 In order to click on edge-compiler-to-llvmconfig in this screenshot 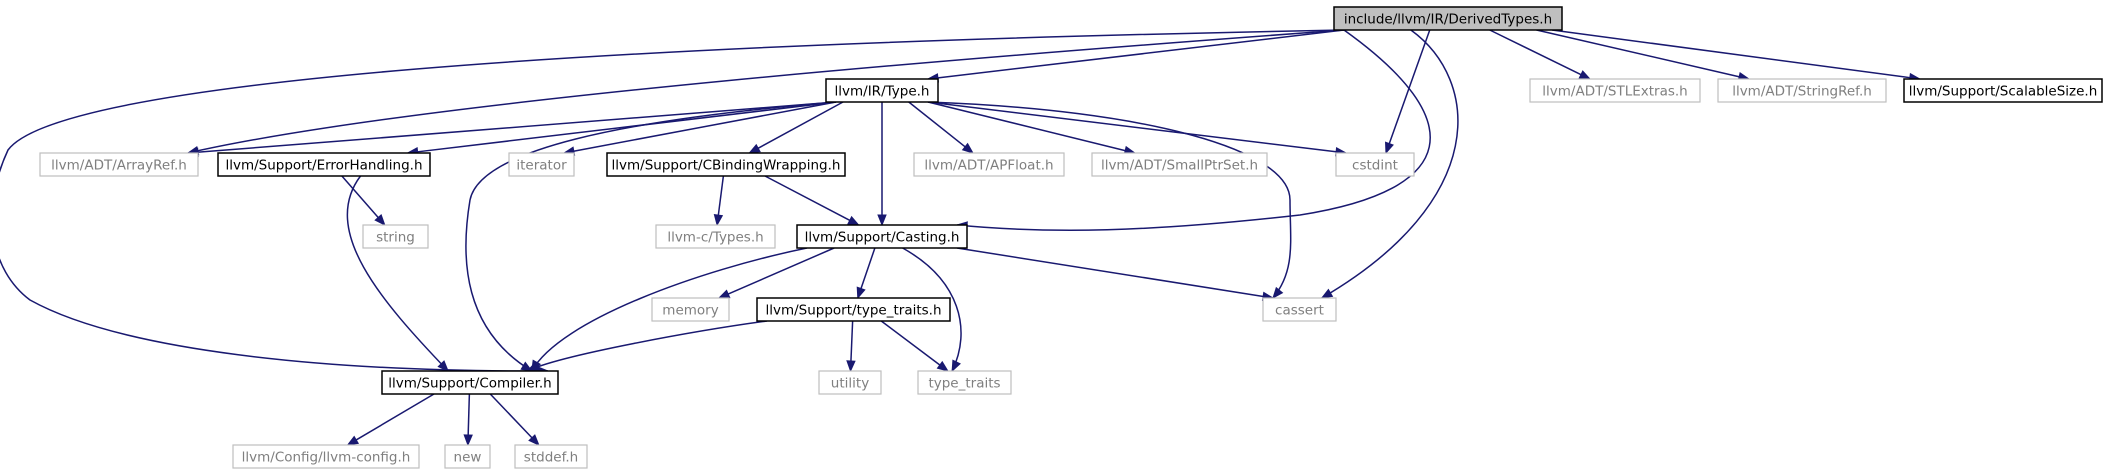, I will do `click(394, 417)`.